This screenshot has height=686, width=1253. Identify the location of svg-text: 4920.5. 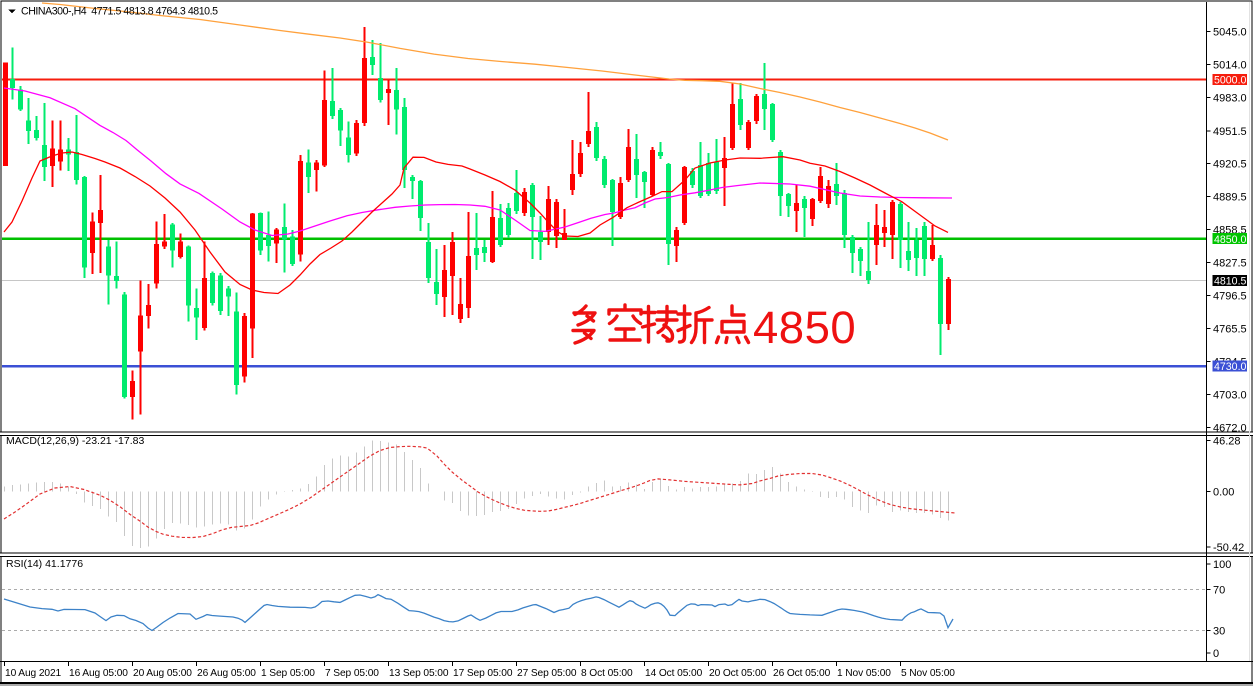
(1230, 165).